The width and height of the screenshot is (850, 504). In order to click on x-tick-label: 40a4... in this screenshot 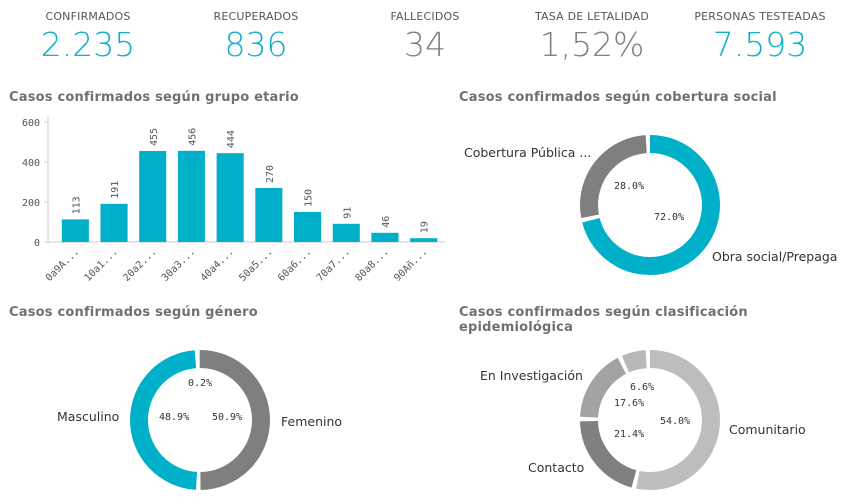, I will do `click(218, 265)`.